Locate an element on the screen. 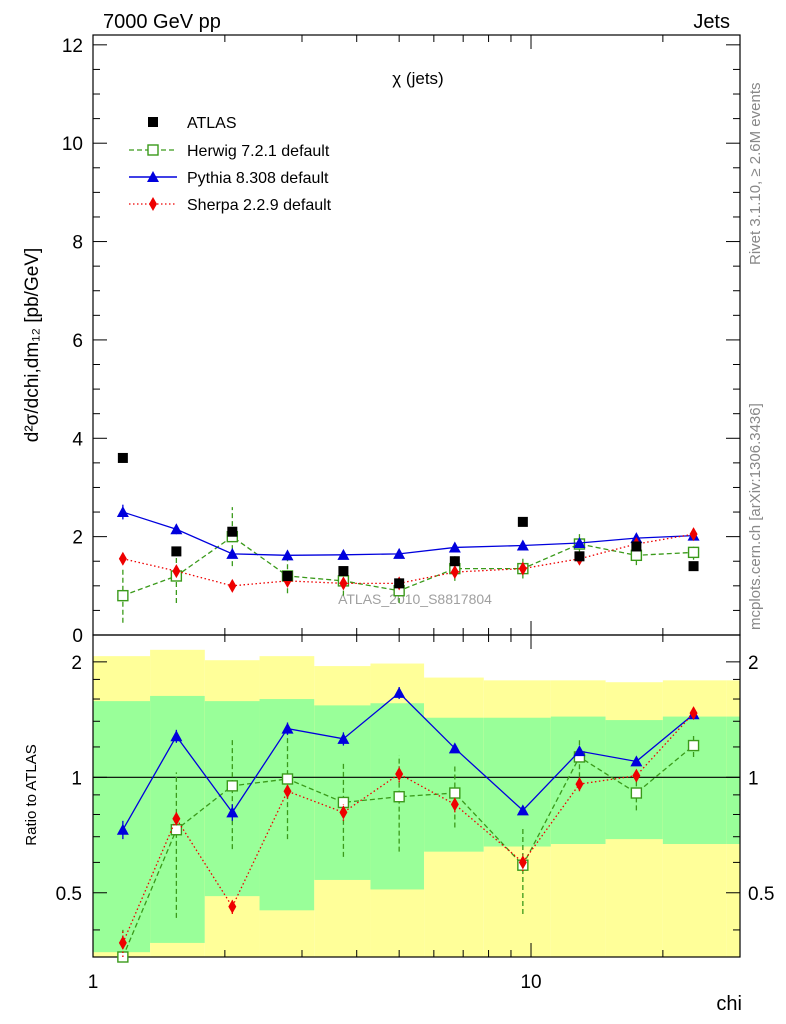  sherpa-line is located at coordinates (408, 560).